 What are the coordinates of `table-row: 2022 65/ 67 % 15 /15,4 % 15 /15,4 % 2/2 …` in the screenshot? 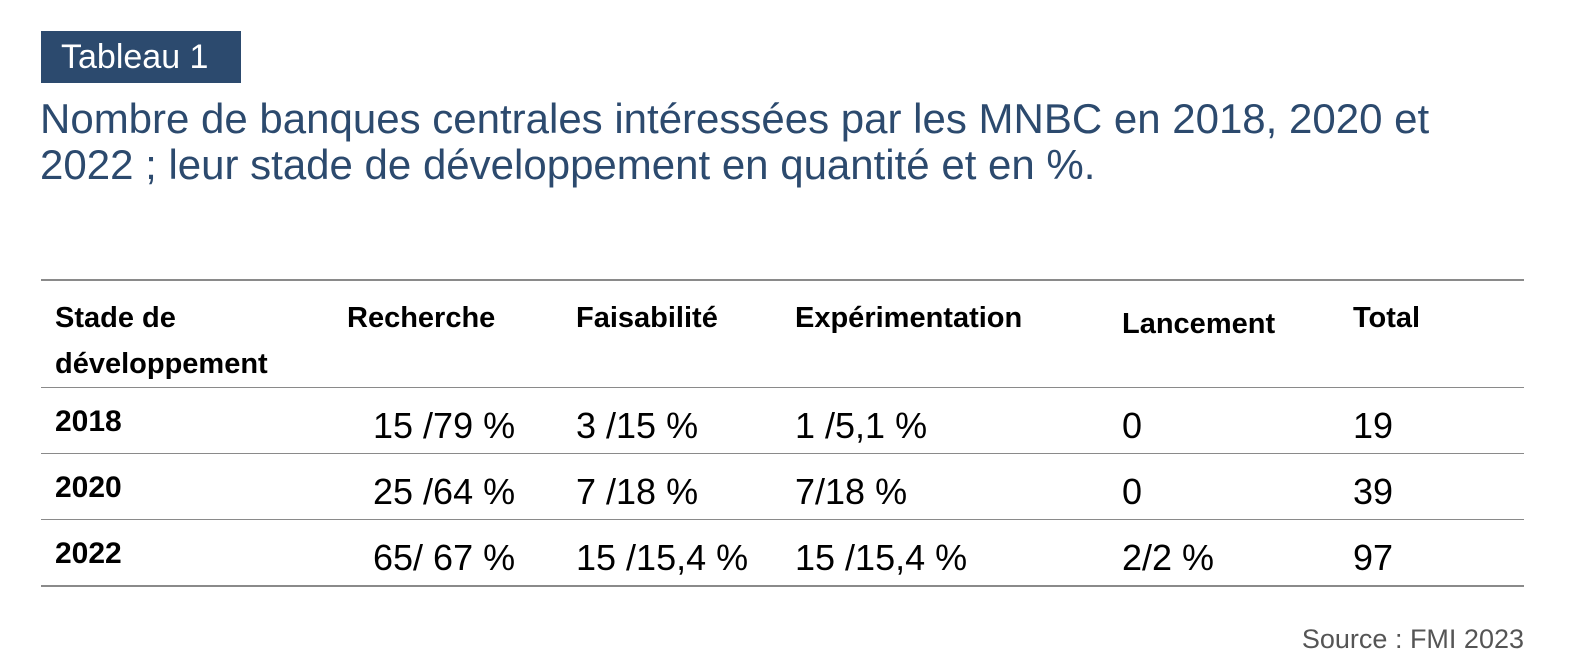 It's located at (782, 553).